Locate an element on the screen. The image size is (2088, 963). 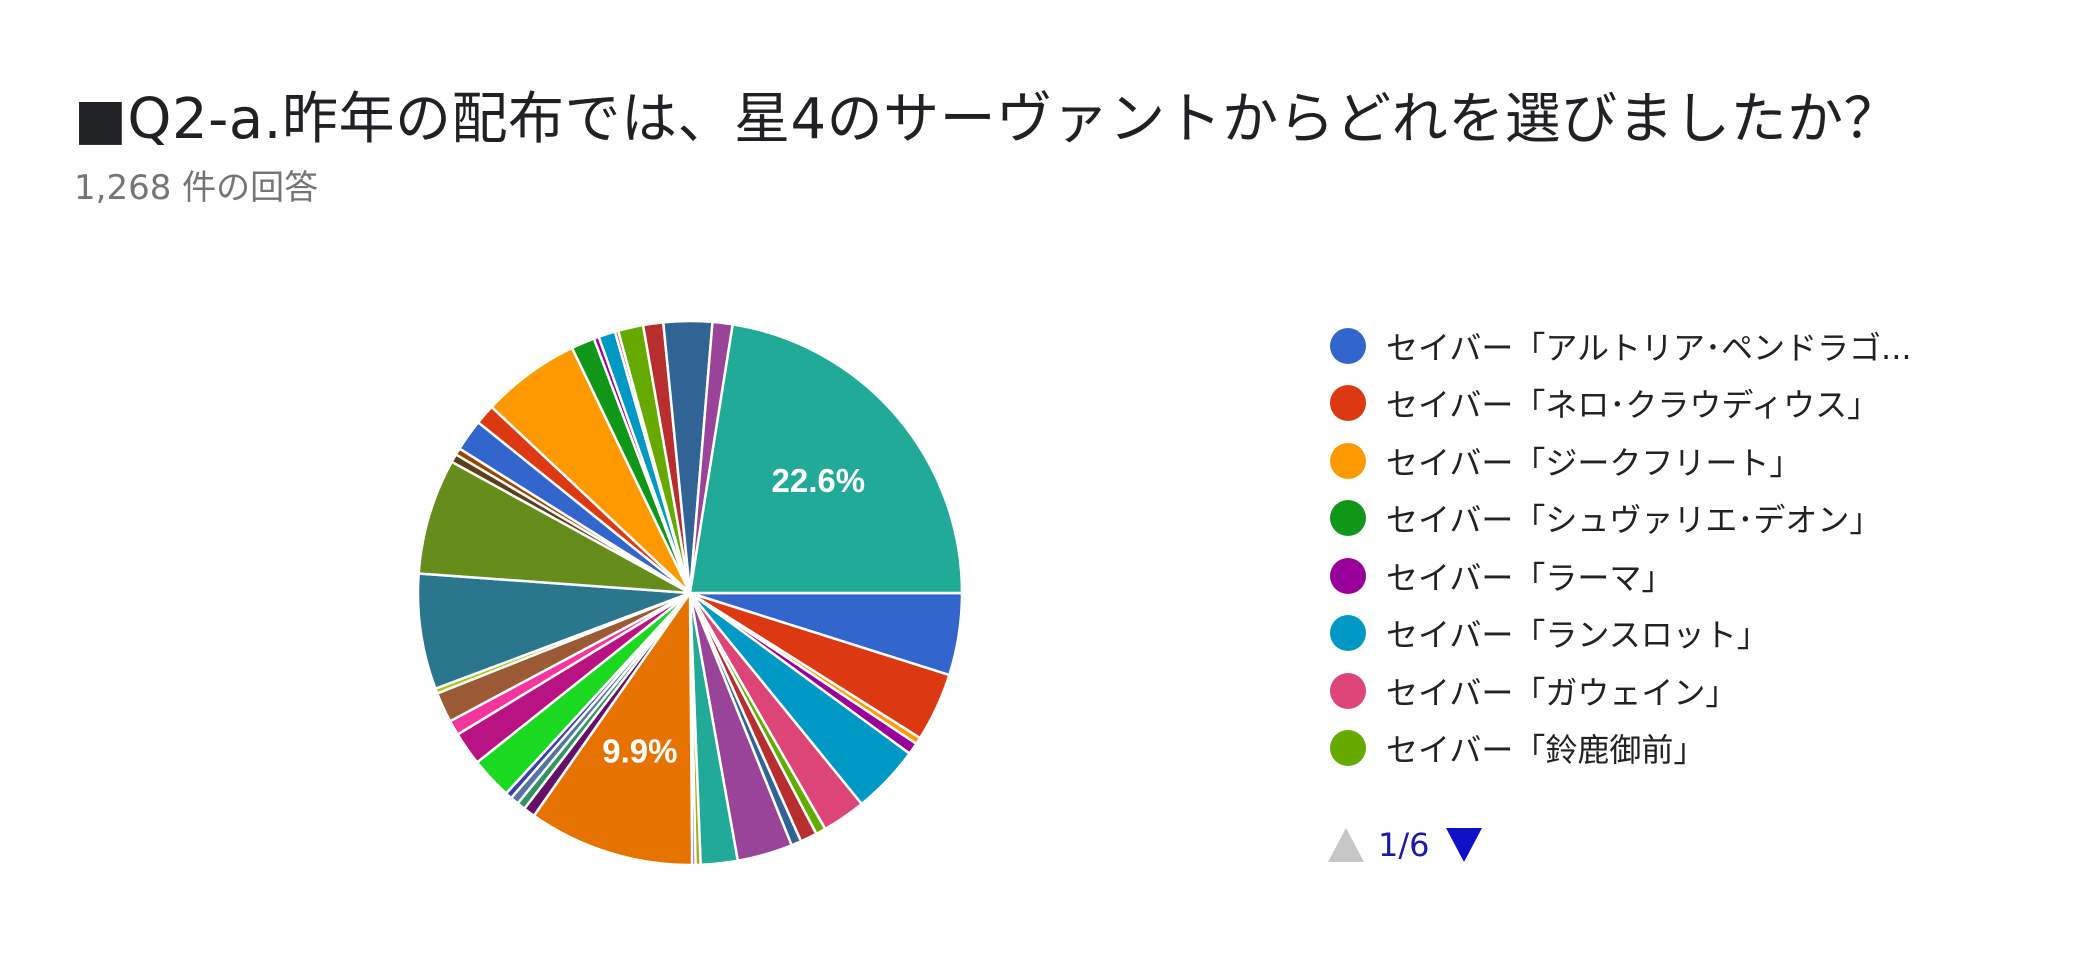
legend-pager: 1/6 is located at coordinates (1405, 845).